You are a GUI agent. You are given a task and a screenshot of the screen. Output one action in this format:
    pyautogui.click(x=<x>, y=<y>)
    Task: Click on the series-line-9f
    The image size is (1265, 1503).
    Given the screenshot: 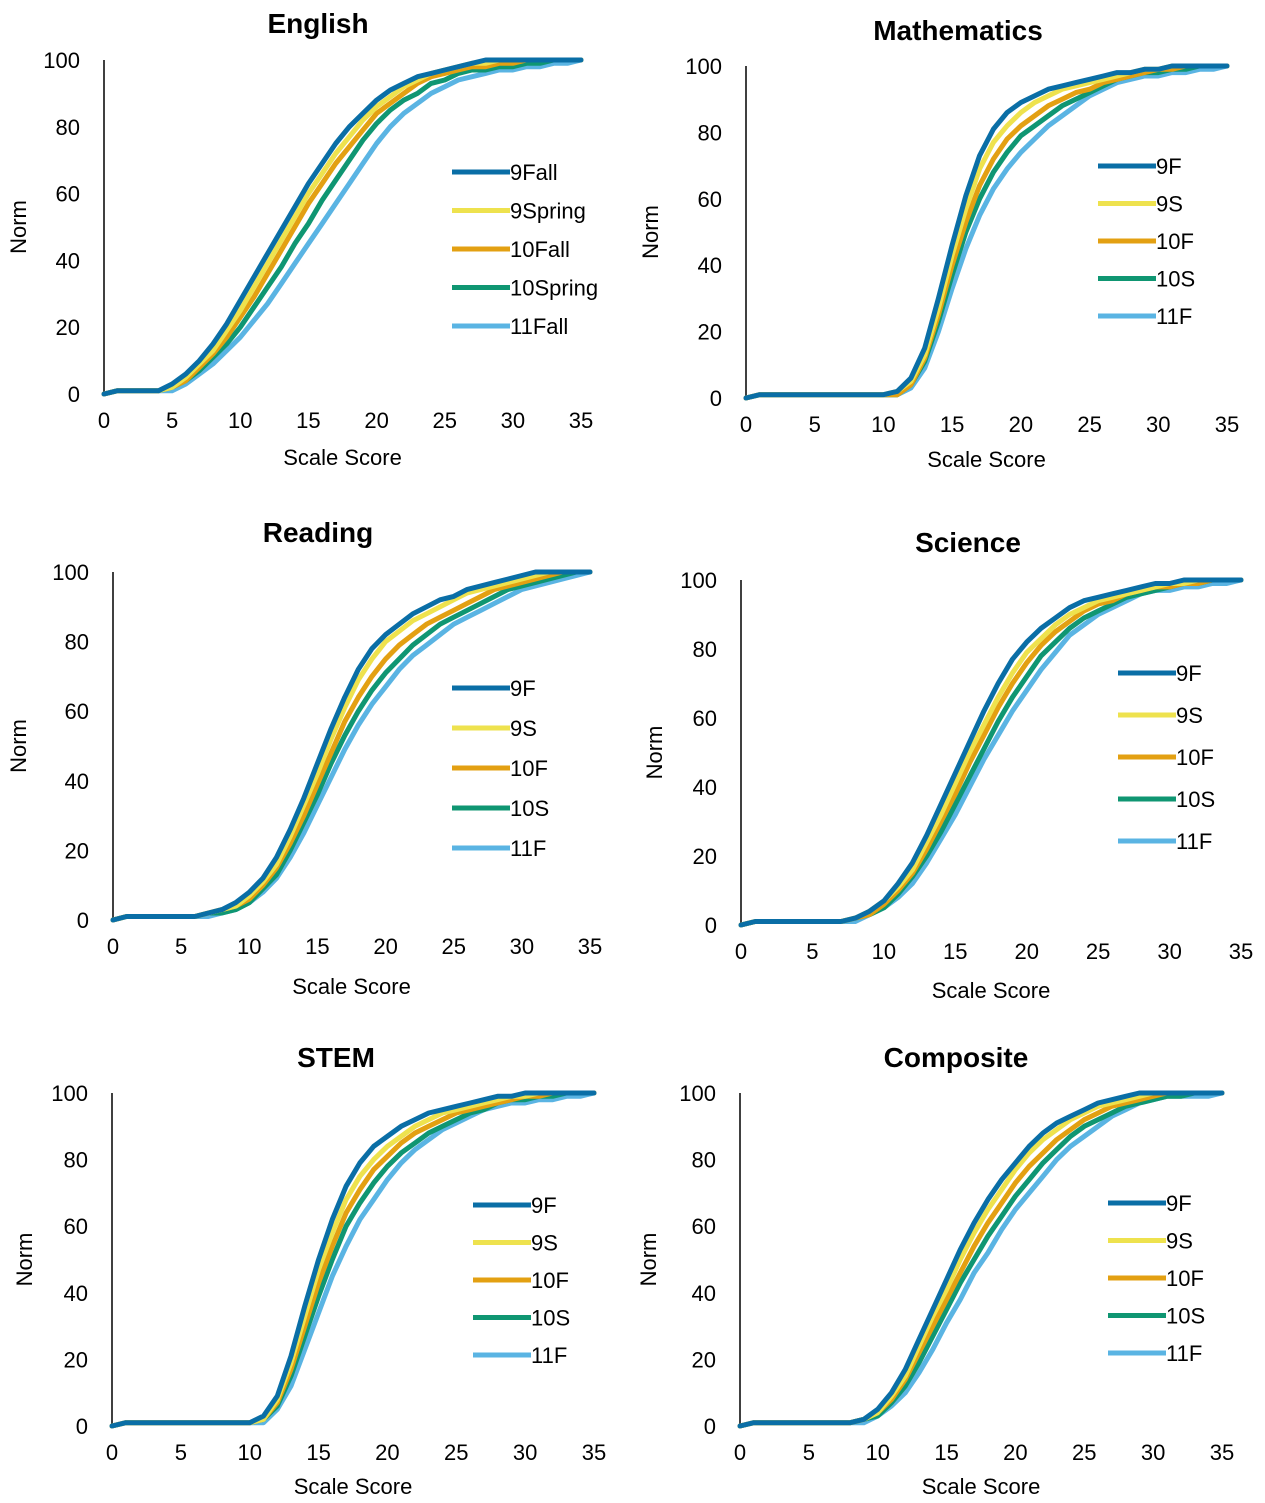 What is the action you would take?
    pyautogui.click(x=986, y=232)
    